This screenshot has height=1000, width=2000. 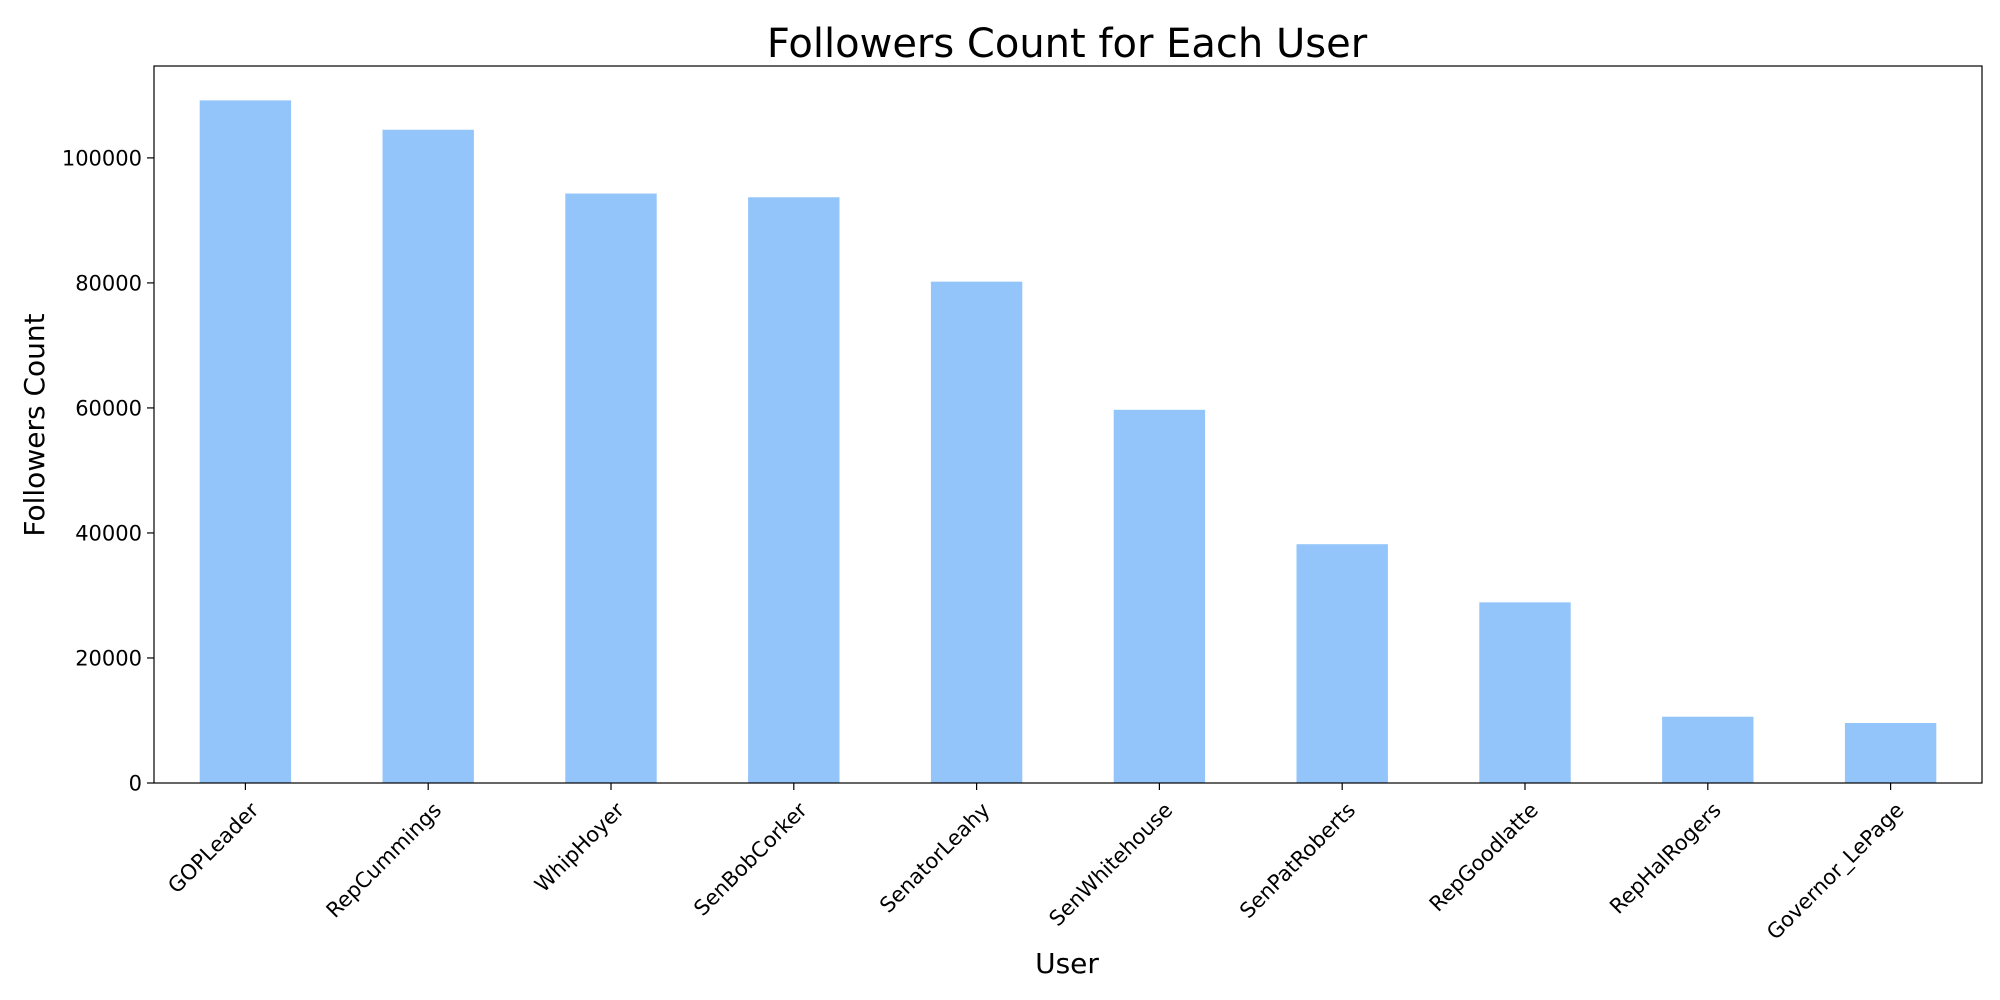 What do you see at coordinates (102, 158) in the screenshot?
I see `y-tick-label: 100000` at bounding box center [102, 158].